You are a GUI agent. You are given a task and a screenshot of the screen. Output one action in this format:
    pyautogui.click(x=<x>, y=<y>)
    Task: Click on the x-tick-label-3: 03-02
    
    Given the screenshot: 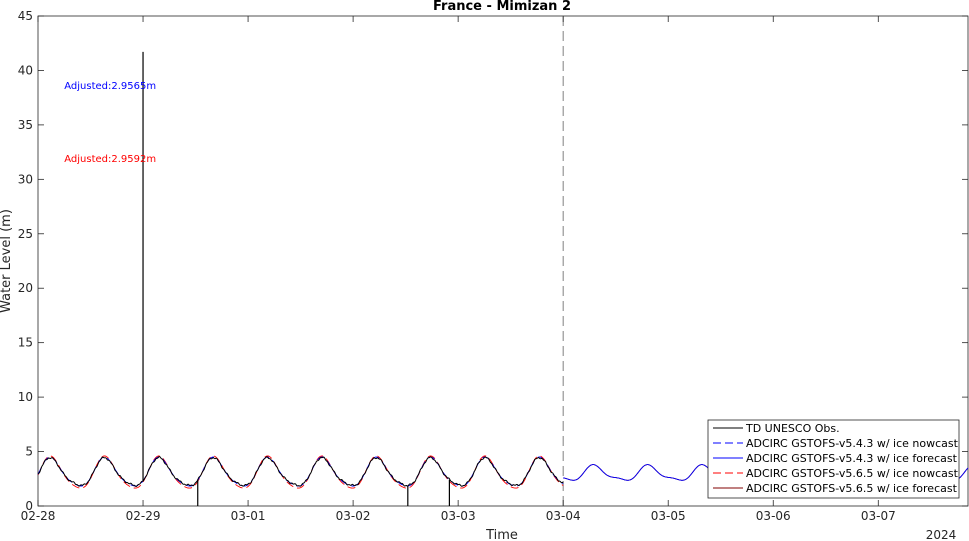 What is the action you would take?
    pyautogui.click(x=353, y=516)
    